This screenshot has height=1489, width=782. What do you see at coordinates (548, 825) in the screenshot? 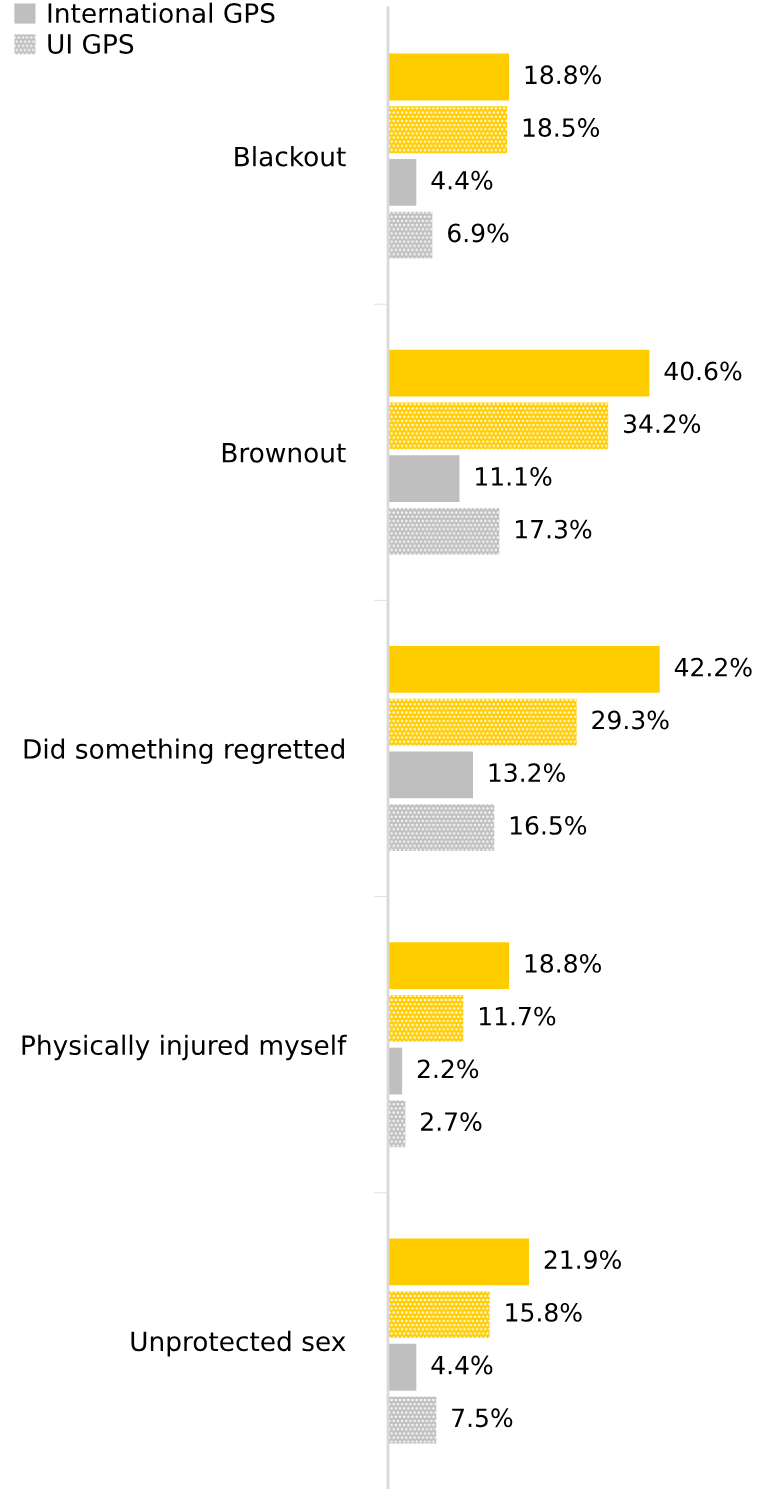
I see `data-label: 16.5%` at bounding box center [548, 825].